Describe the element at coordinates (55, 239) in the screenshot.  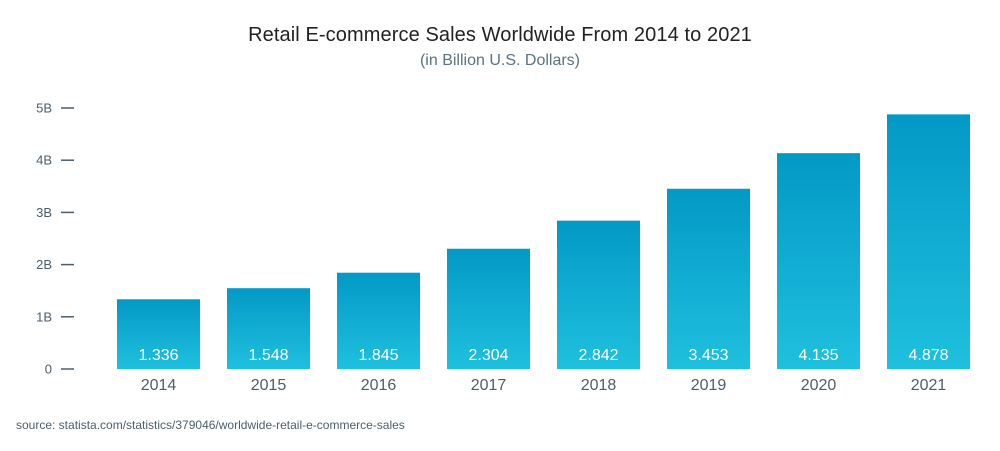
I see `y-axis: 0 1B 2B 3B 4B 5B` at that location.